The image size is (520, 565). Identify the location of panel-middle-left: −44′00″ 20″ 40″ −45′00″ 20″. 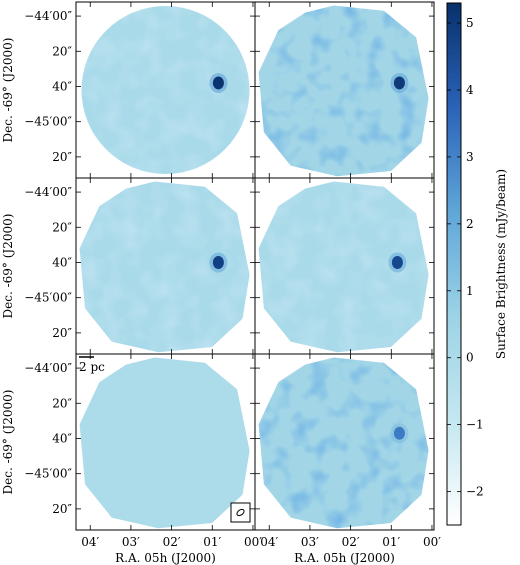
(140, 266).